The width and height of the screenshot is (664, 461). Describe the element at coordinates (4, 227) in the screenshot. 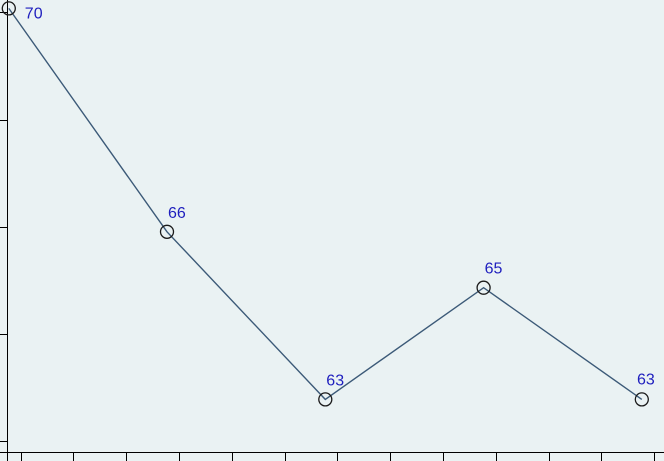

I see `y-ticks` at that location.